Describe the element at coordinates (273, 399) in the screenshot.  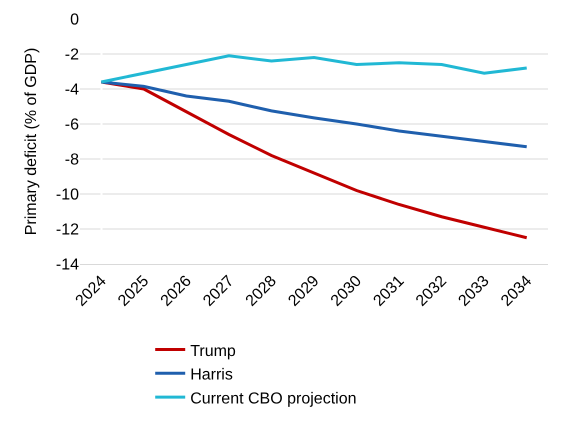
I see `legend-label: Current CBO projection` at that location.